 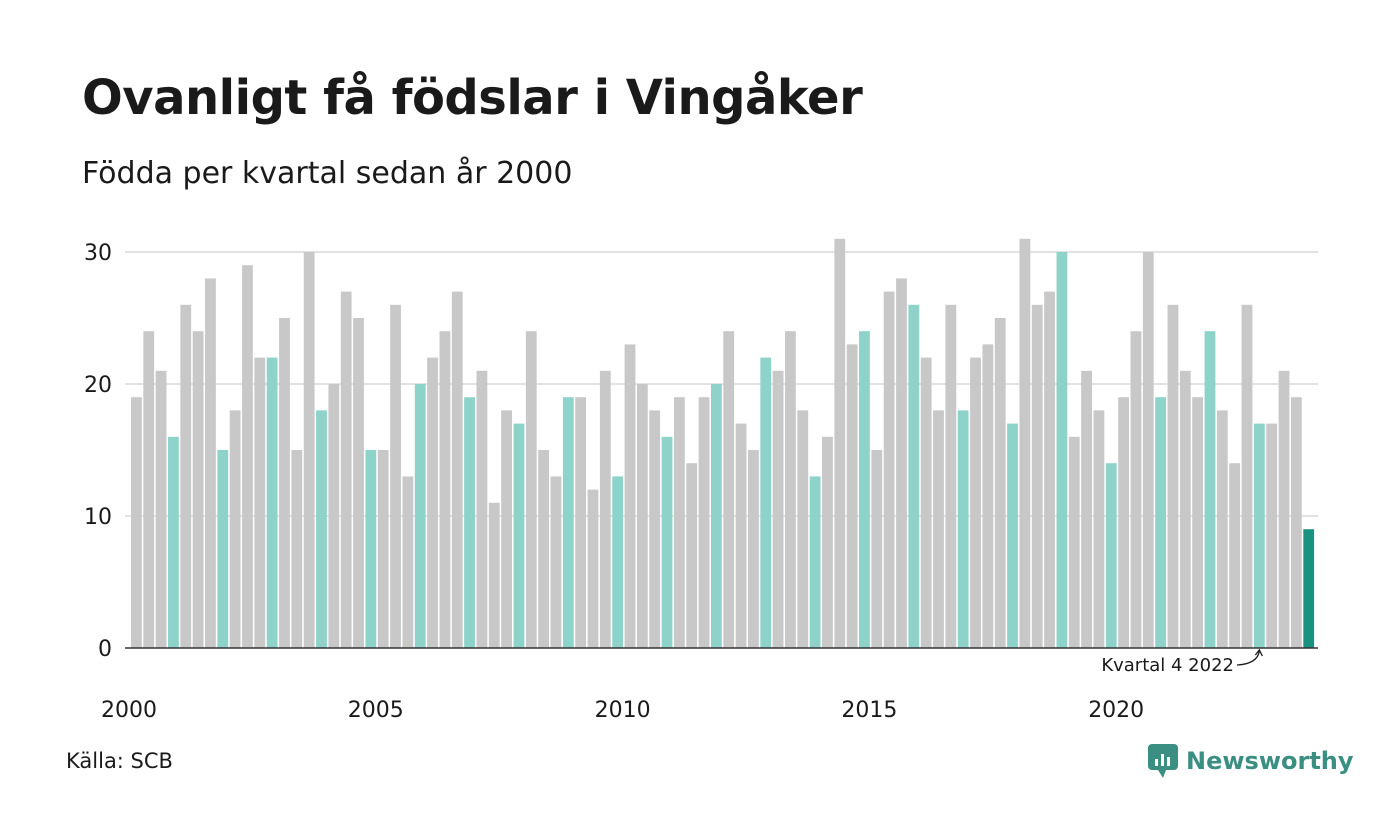 I want to click on brand-name: Newsworthy, so click(x=1270, y=761).